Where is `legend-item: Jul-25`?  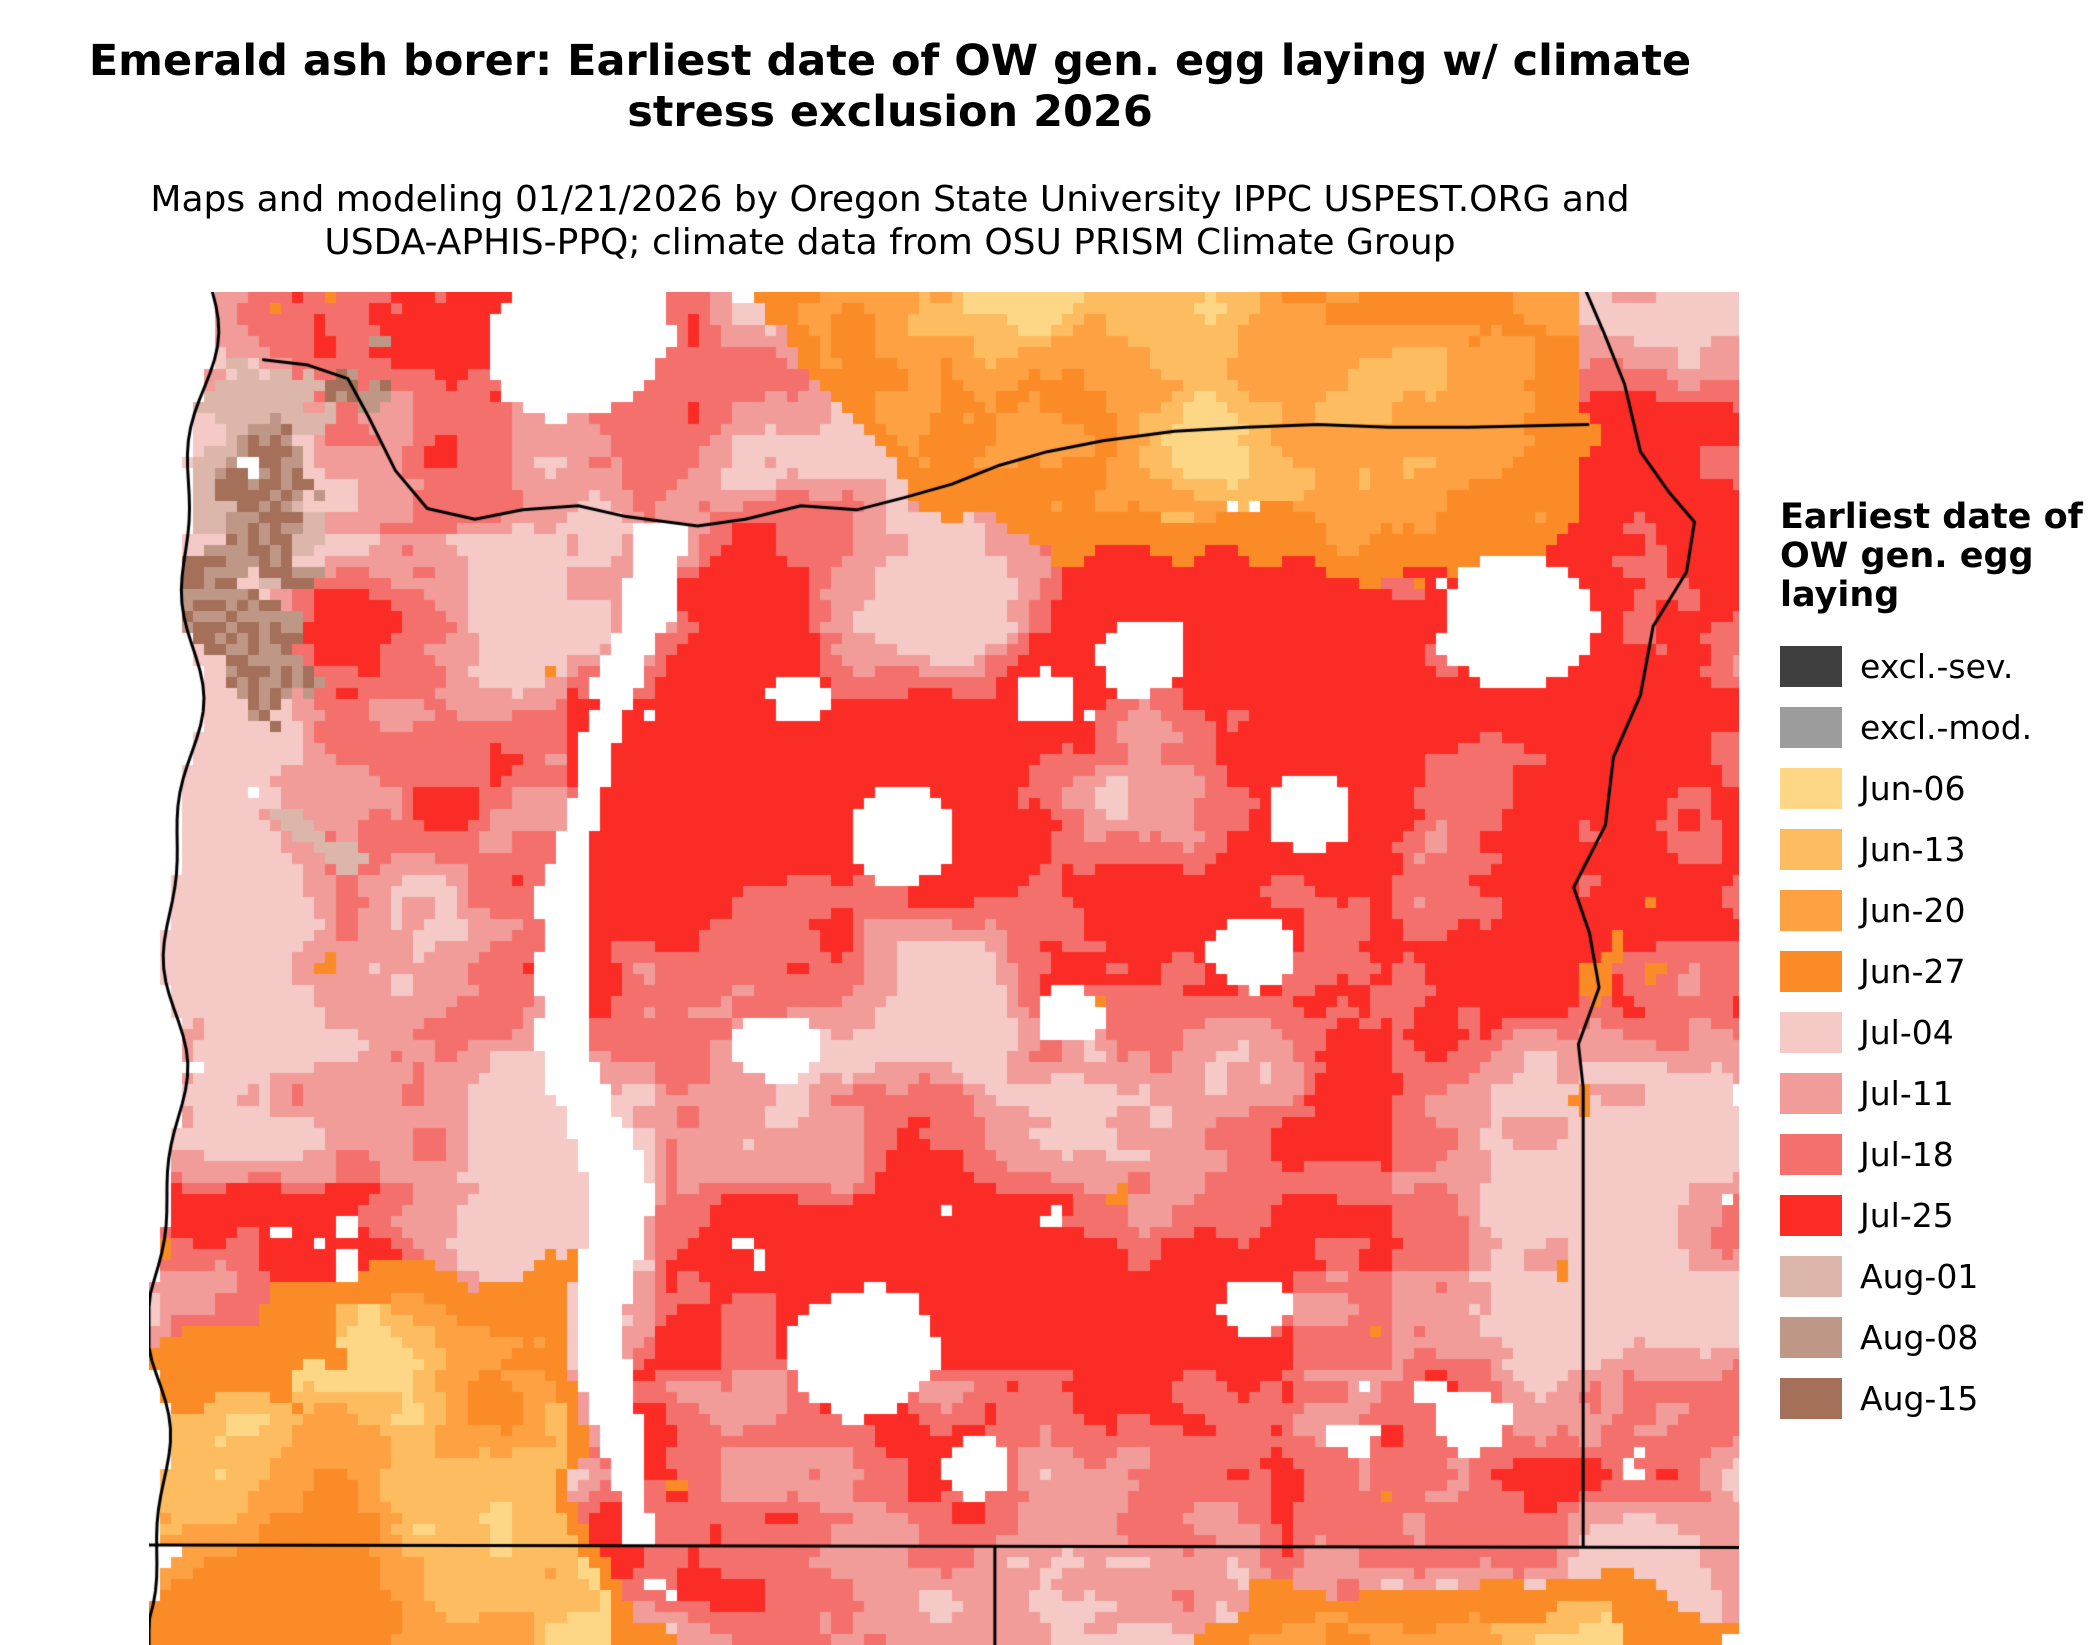
legend-item: Jul-25 is located at coordinates (1940, 1215).